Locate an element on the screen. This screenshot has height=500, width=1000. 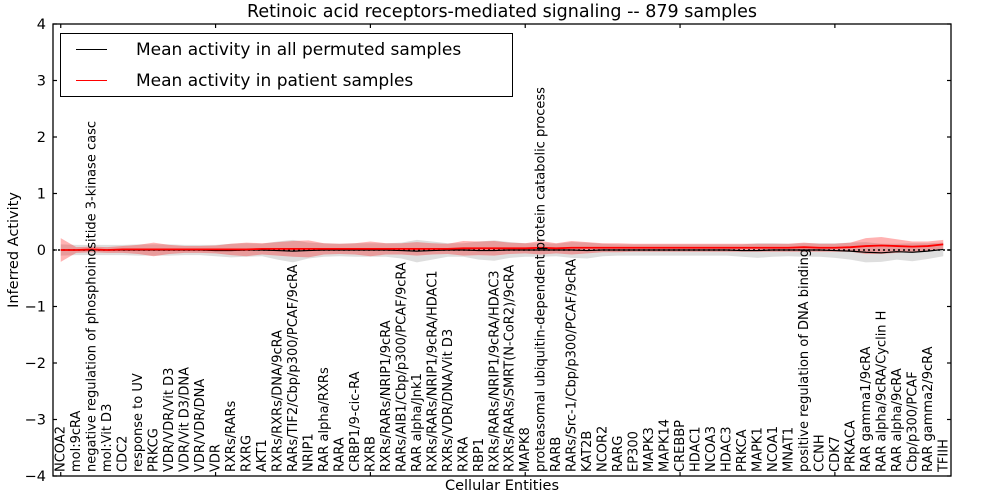
legend-label-permuted: Mean activity in all permuted samples is located at coordinates (299, 49).